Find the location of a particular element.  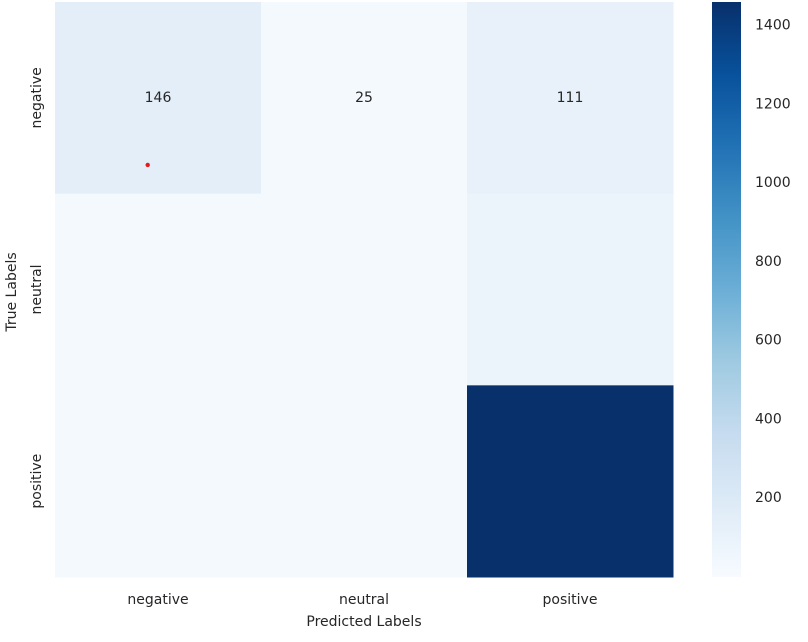

x-axis-label: Predicted Labels is located at coordinates (363, 622).